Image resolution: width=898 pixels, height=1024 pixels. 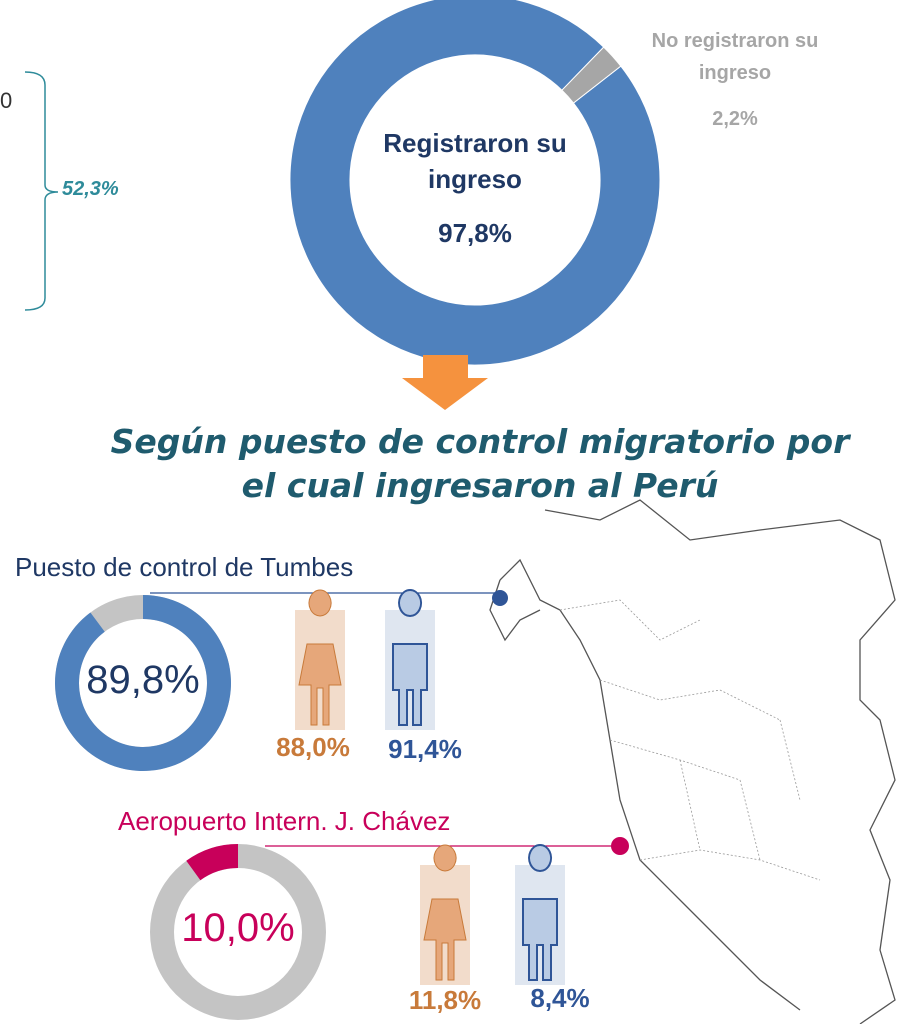 I want to click on chart-title: Aeropuerto Intern. J. Chávez, so click(x=284, y=821).